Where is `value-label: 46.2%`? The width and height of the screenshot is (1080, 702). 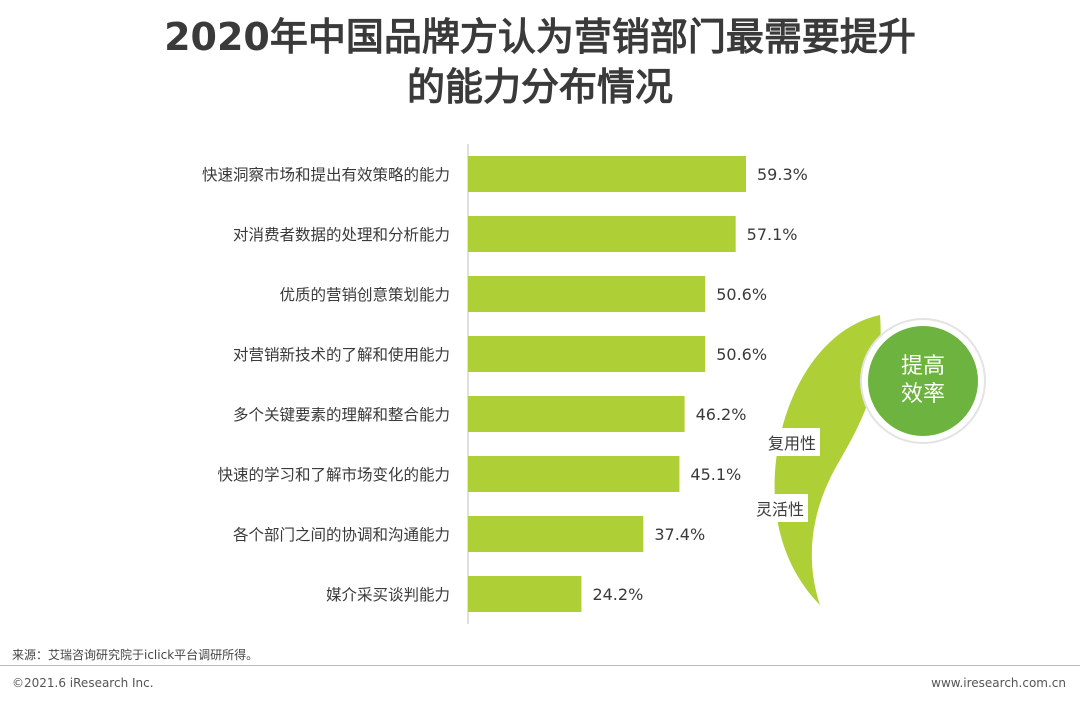 value-label: 46.2% is located at coordinates (721, 414).